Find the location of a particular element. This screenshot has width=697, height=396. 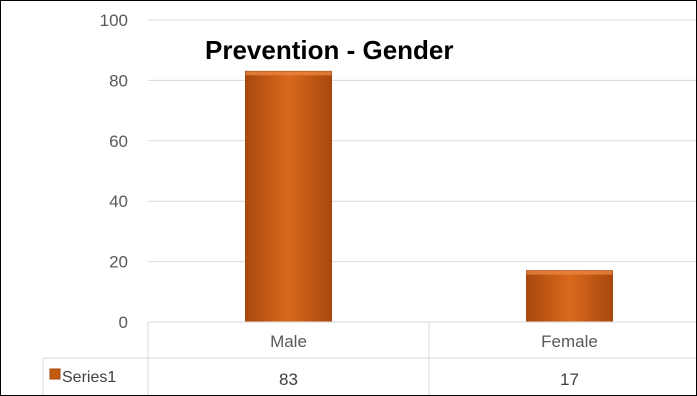

y-tick-label-20: 20 is located at coordinates (118, 262).